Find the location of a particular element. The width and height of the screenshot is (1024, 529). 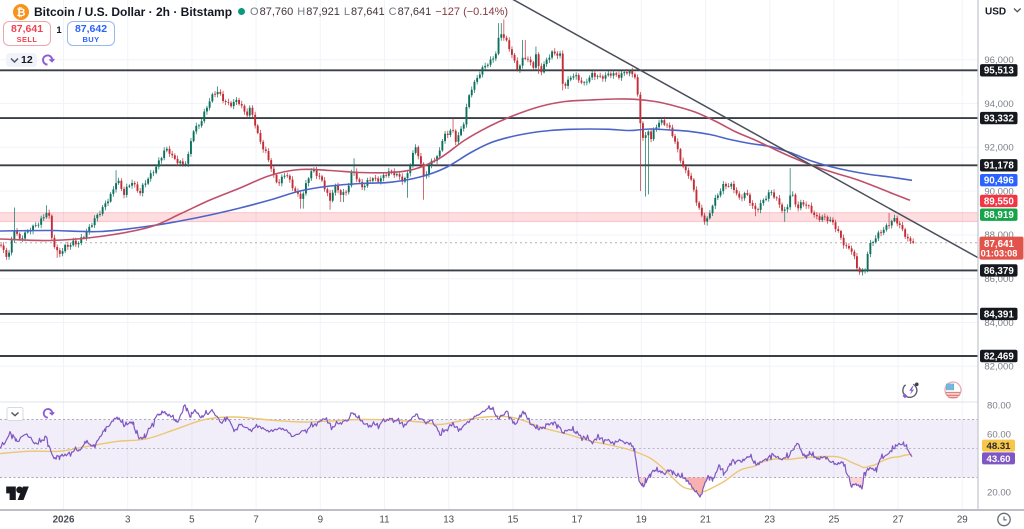

svg-text: 89,550 is located at coordinates (999, 201).